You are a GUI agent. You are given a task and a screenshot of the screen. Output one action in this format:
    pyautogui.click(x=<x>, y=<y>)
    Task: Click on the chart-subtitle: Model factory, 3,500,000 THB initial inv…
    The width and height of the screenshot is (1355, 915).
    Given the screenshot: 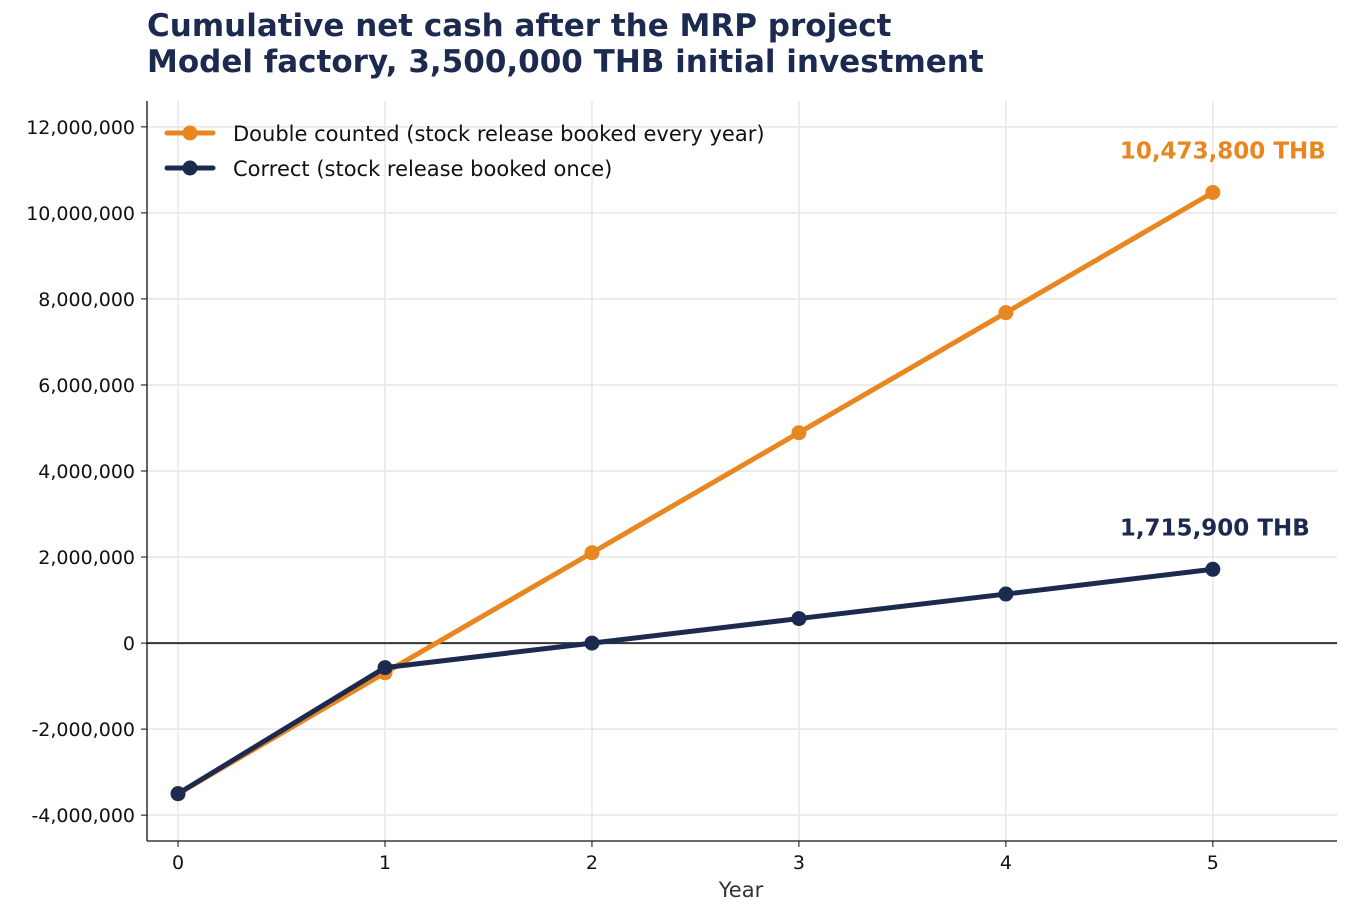 What is the action you would take?
    pyautogui.click(x=565, y=62)
    